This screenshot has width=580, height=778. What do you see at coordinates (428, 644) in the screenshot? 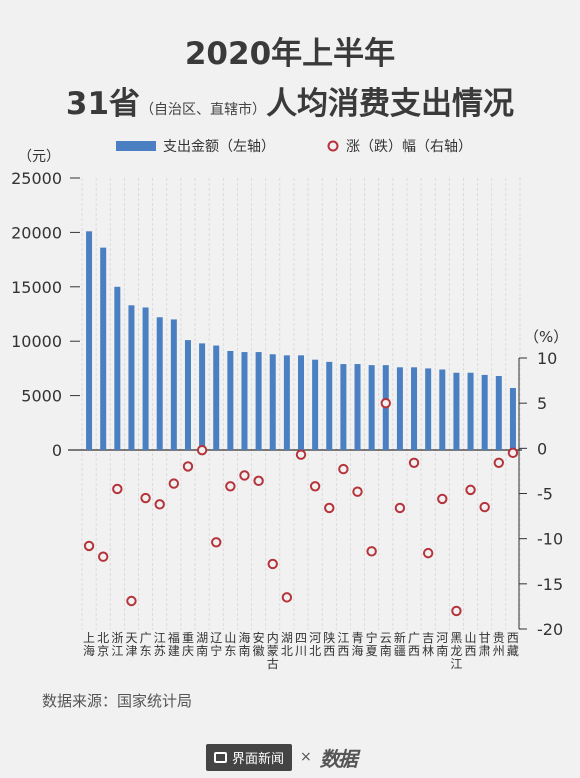
I see `category-label: 吉林` at bounding box center [428, 644].